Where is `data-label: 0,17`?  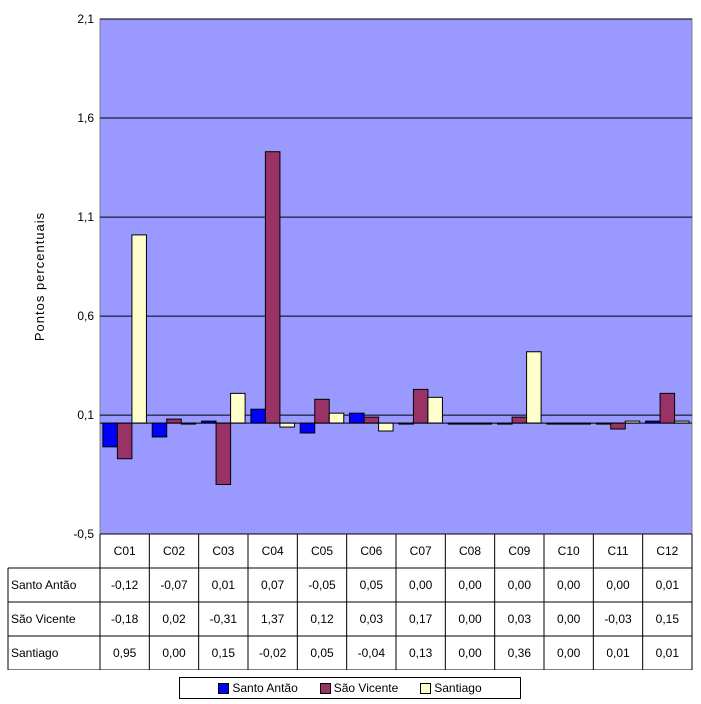
data-label: 0,17 is located at coordinates (421, 619).